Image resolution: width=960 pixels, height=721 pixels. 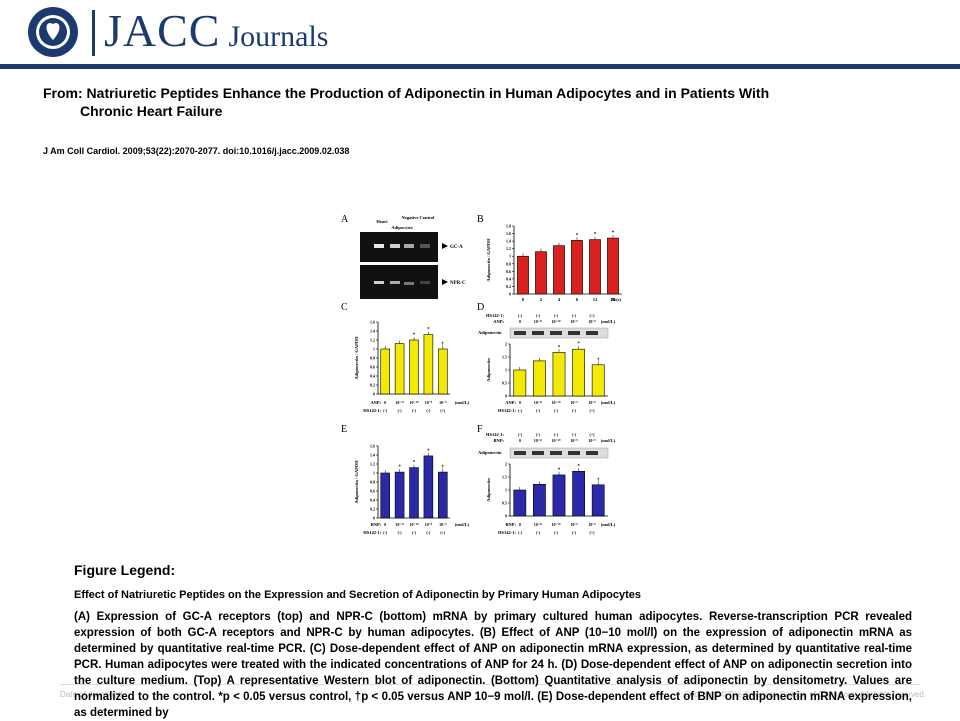 I want to click on gel-lane-label: Adipocytes, so click(x=401, y=227).